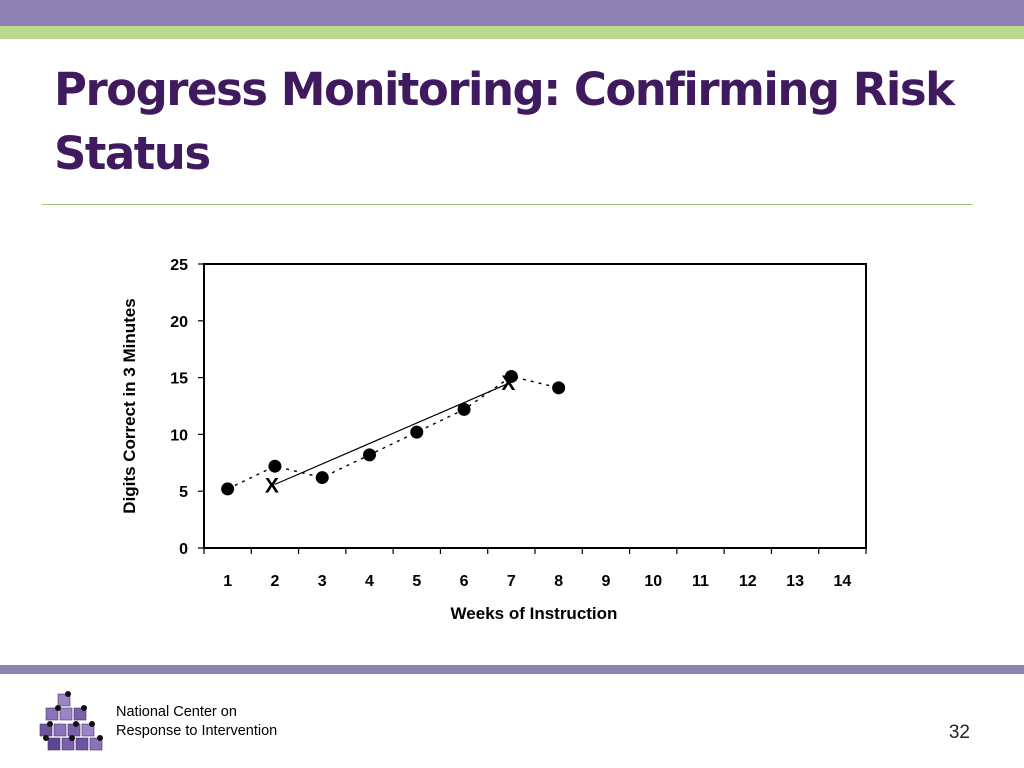  What do you see at coordinates (369, 581) in the screenshot?
I see `x-tick-label: 4` at bounding box center [369, 581].